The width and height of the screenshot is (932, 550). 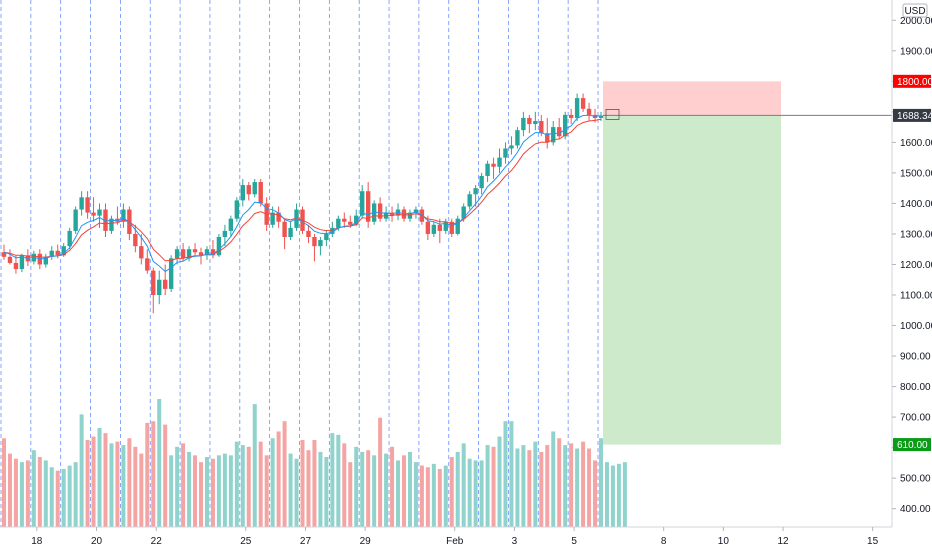 What do you see at coordinates (784, 541) in the screenshot?
I see `time-tick-label: 12` at bounding box center [784, 541].